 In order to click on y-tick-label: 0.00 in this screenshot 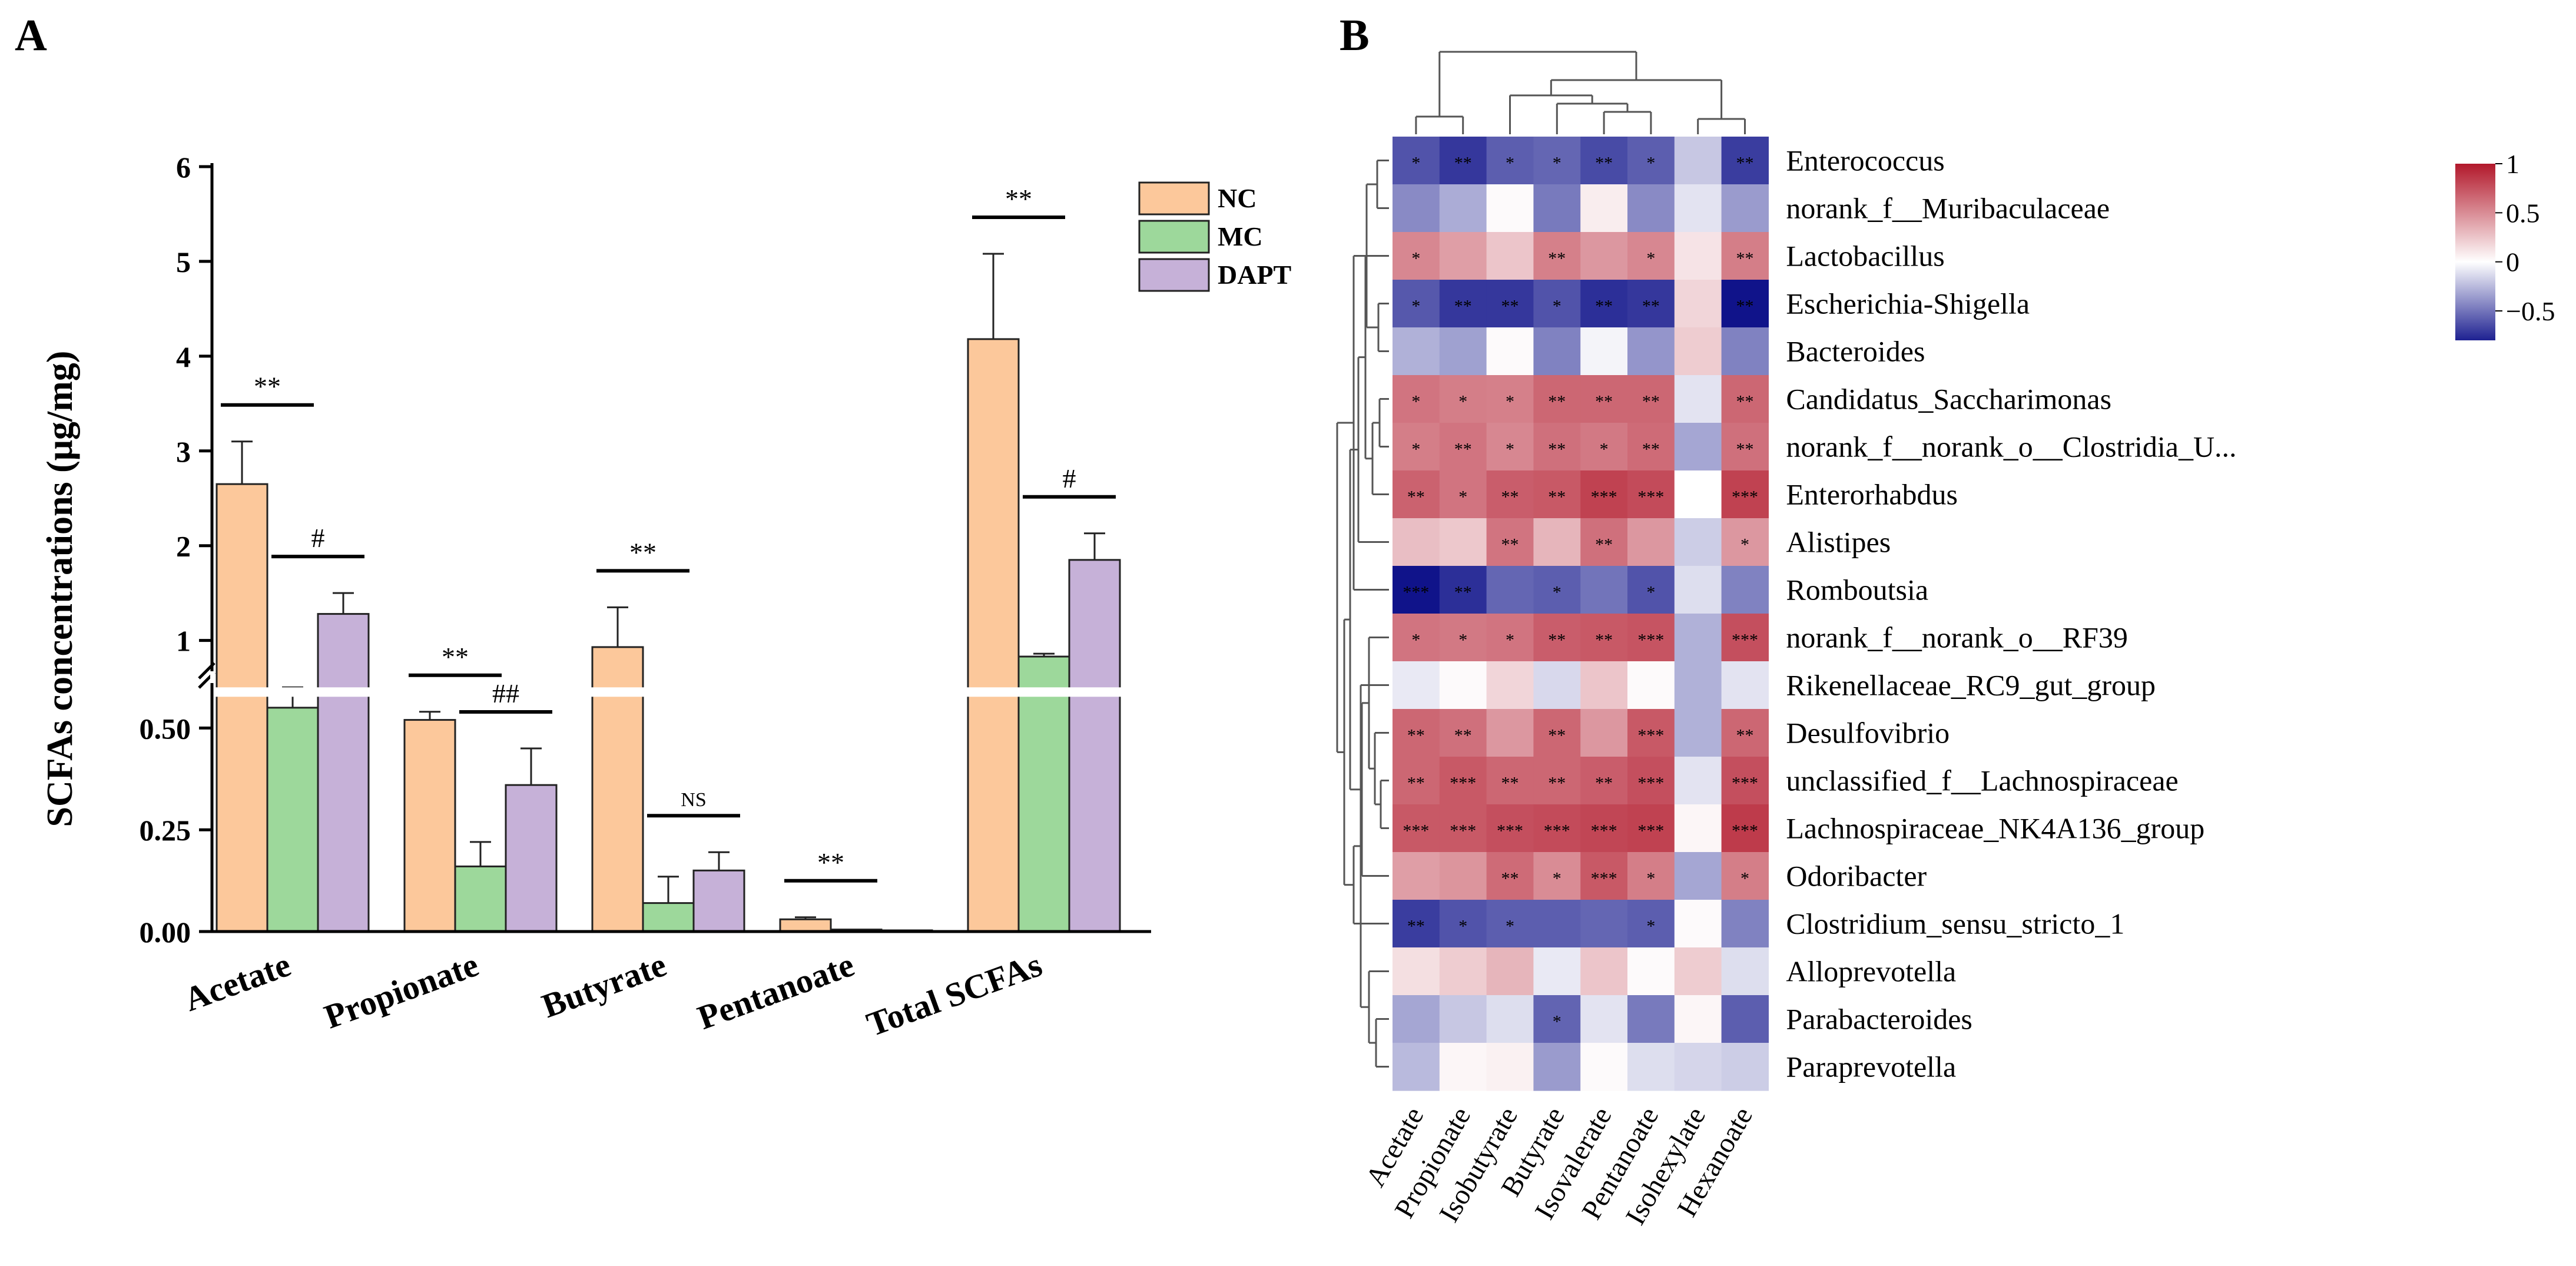, I will do `click(165, 932)`.